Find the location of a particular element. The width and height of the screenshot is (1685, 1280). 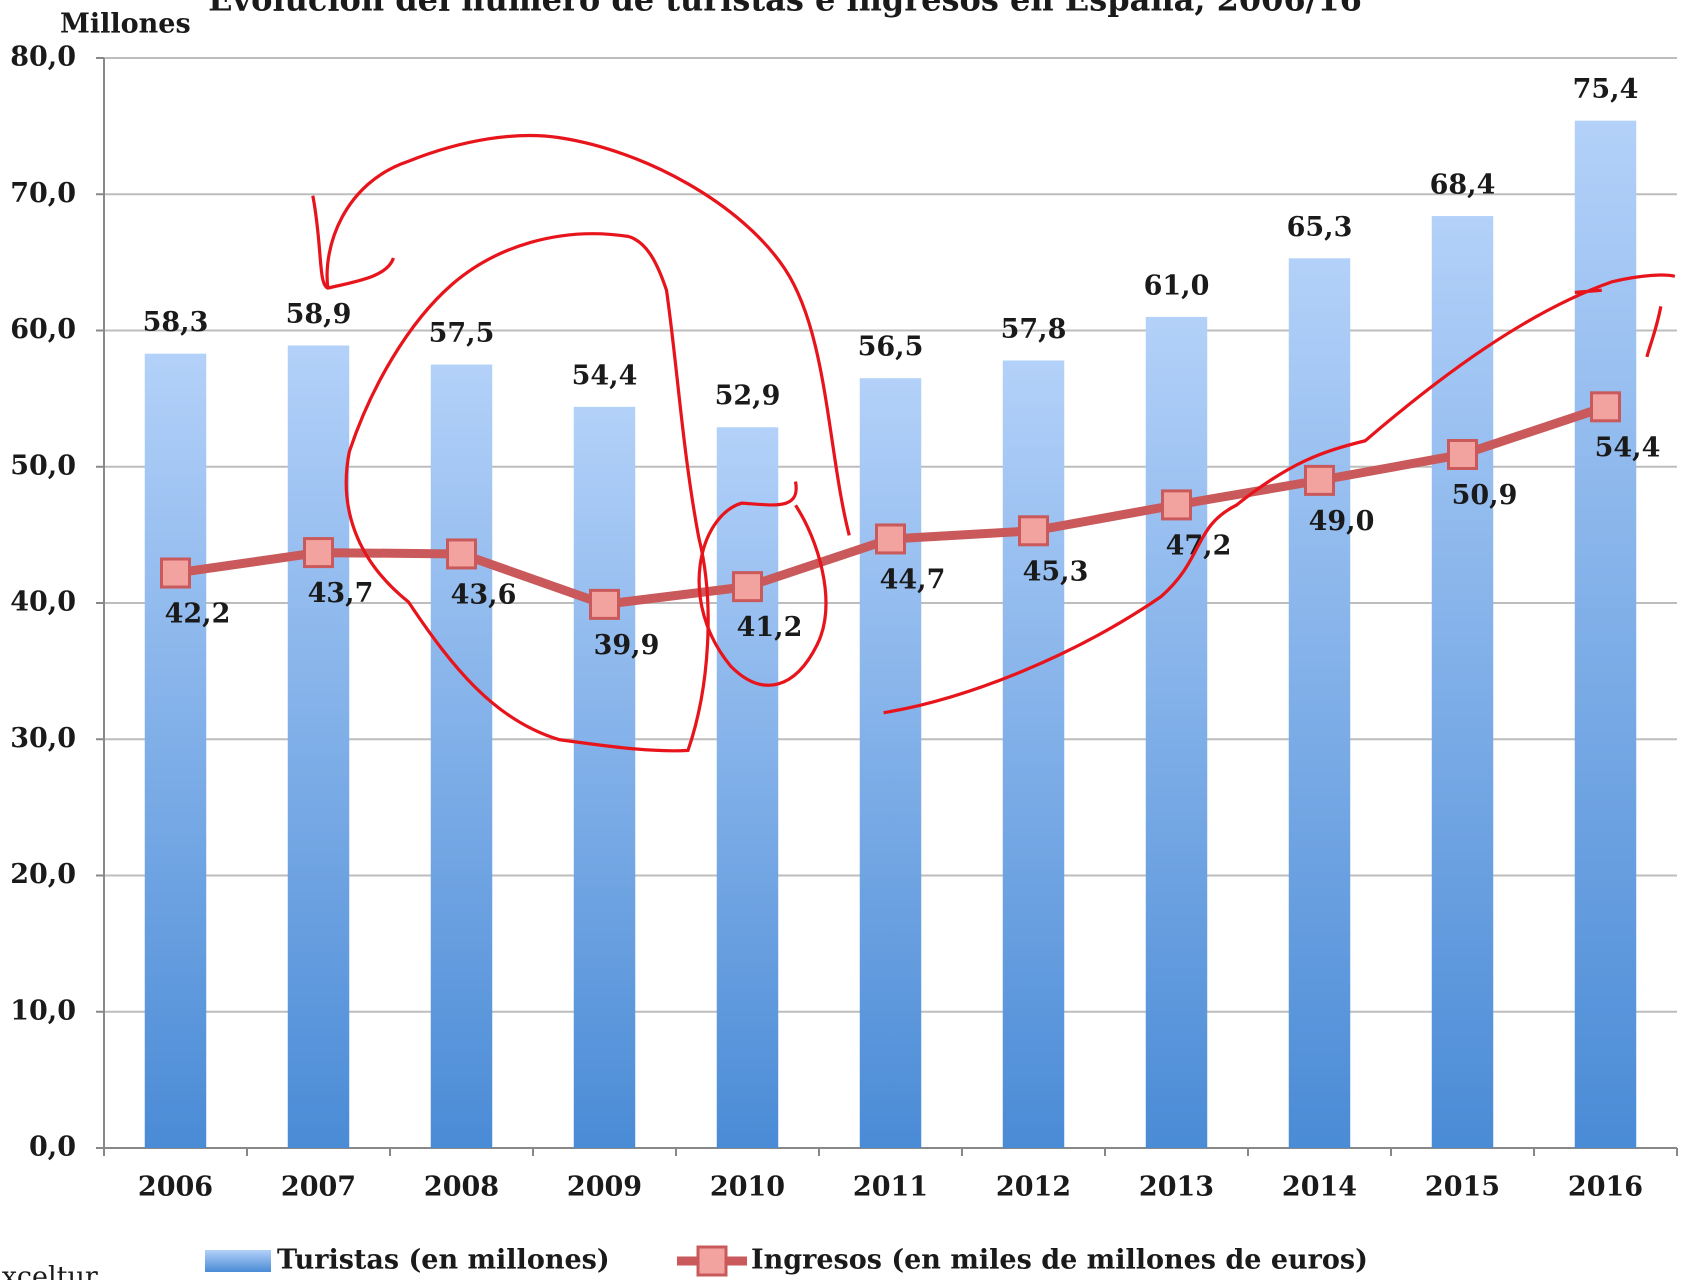

line-value-label: 41,2 is located at coordinates (770, 627).